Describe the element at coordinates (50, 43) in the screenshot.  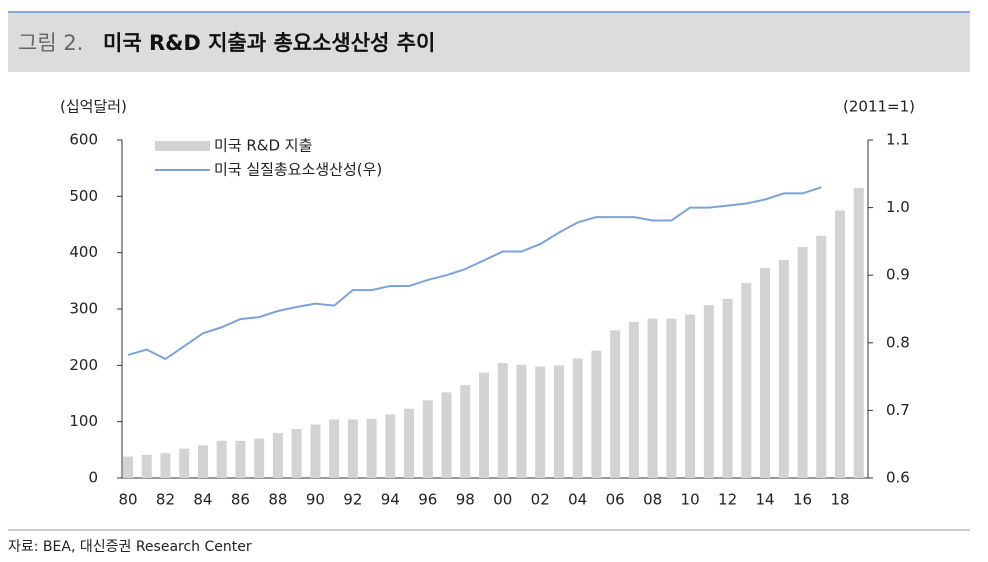
I see `figure-label: 그림 2.` at that location.